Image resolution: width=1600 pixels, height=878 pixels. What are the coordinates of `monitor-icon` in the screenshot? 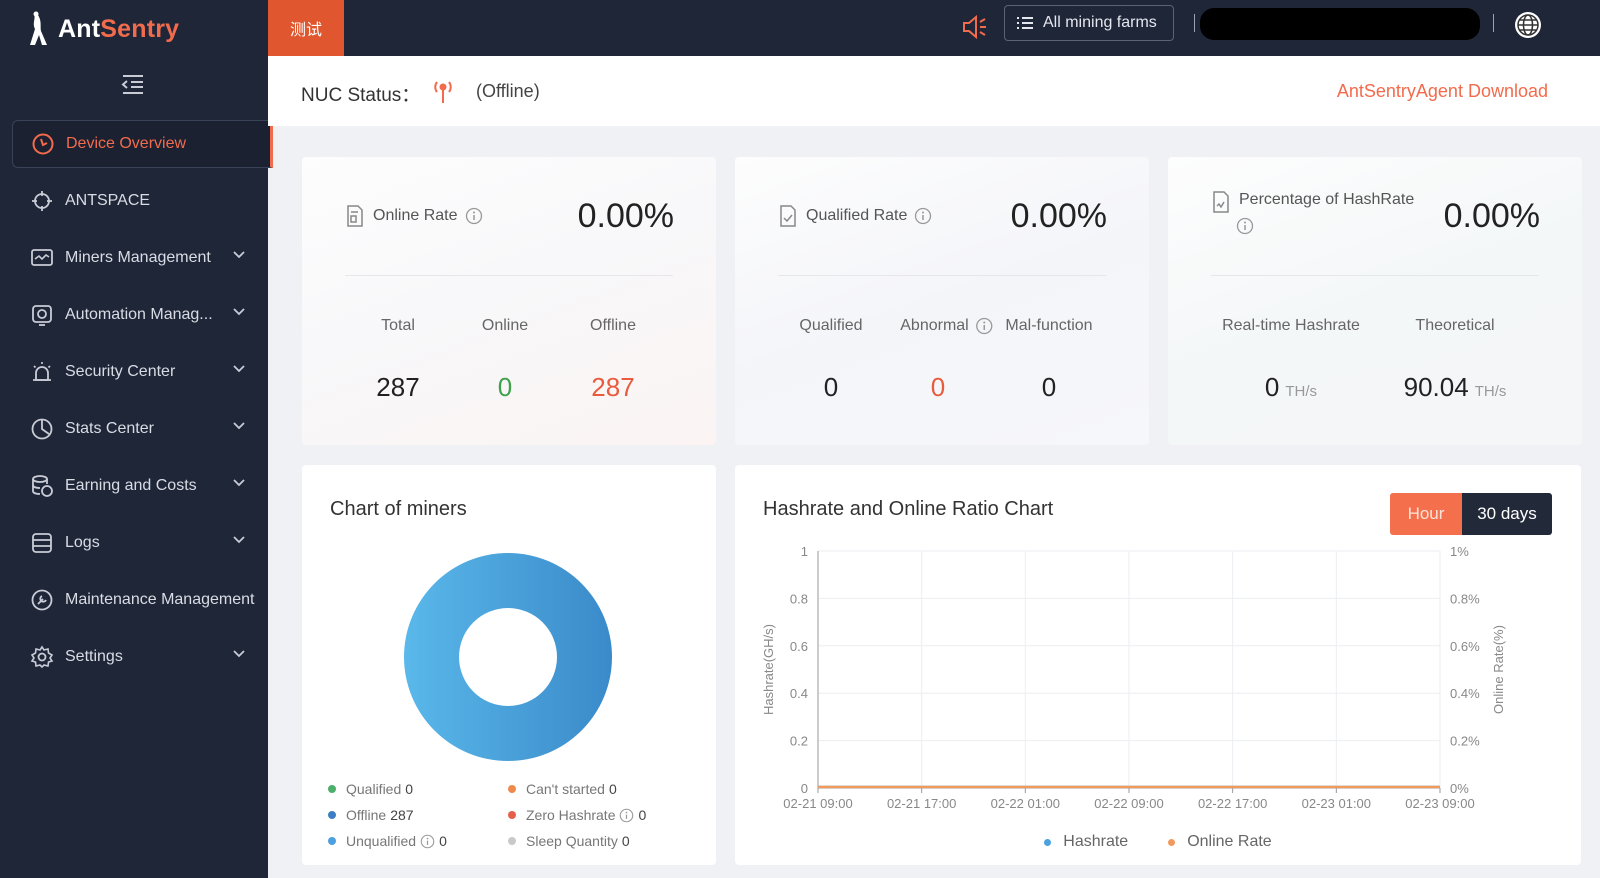 It's located at (42, 258).